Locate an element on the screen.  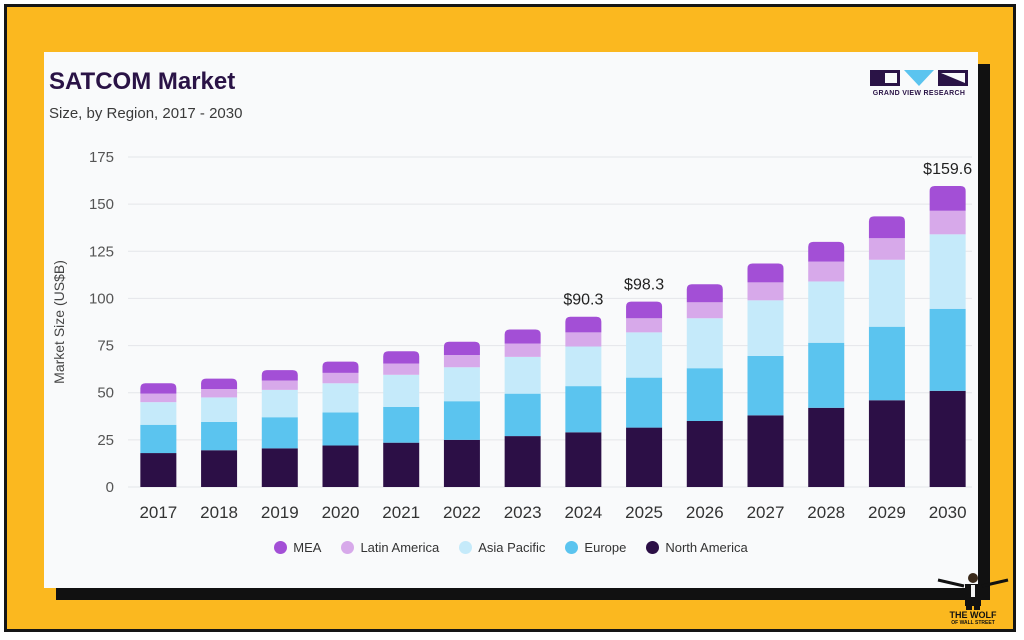
watermark-subtitle: OF WALL STREET is located at coordinates (973, 623).